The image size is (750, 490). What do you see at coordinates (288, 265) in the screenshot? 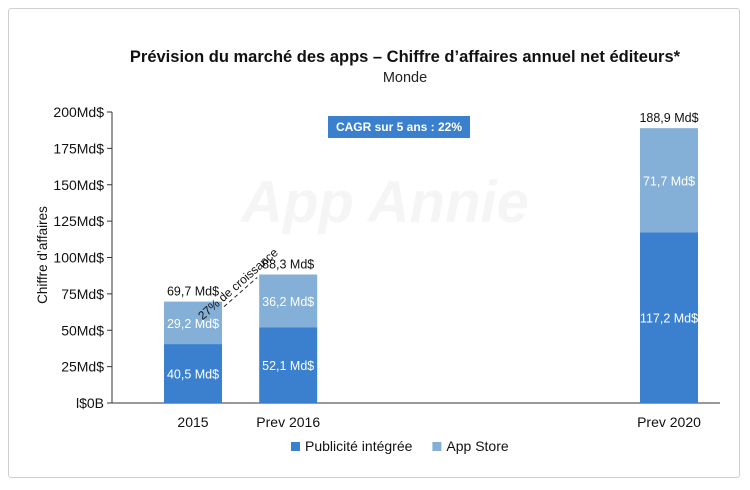
I see `total-label: 88,3 Md$` at bounding box center [288, 265].